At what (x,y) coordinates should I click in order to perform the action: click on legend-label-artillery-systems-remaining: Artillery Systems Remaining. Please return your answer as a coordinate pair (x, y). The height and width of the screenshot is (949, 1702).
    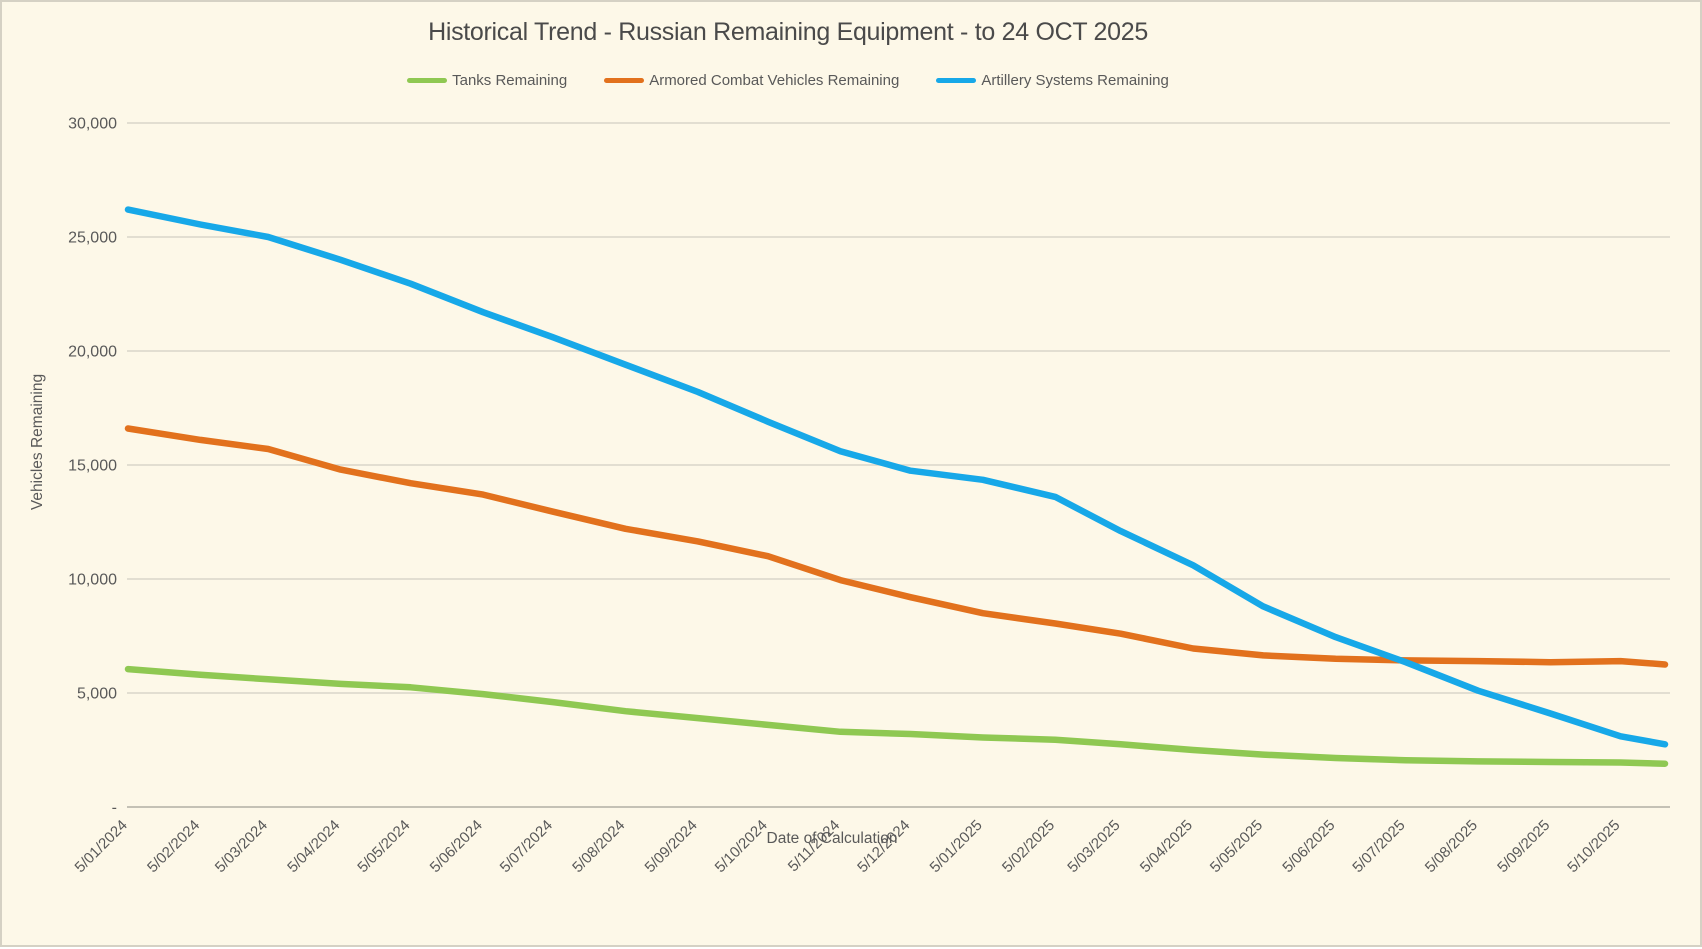
    Looking at the image, I should click on (1075, 80).